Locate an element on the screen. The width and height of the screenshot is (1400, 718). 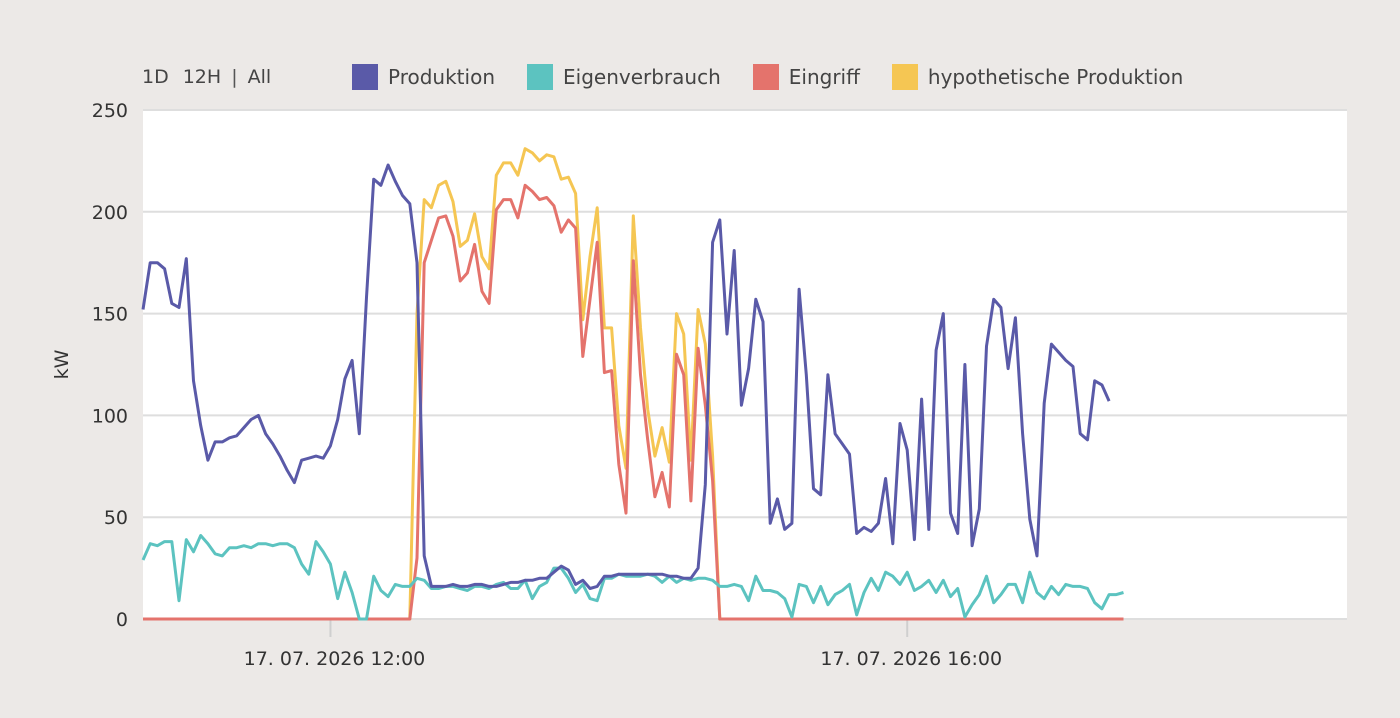
y-tick-label: 250 is located at coordinates (110, 111).